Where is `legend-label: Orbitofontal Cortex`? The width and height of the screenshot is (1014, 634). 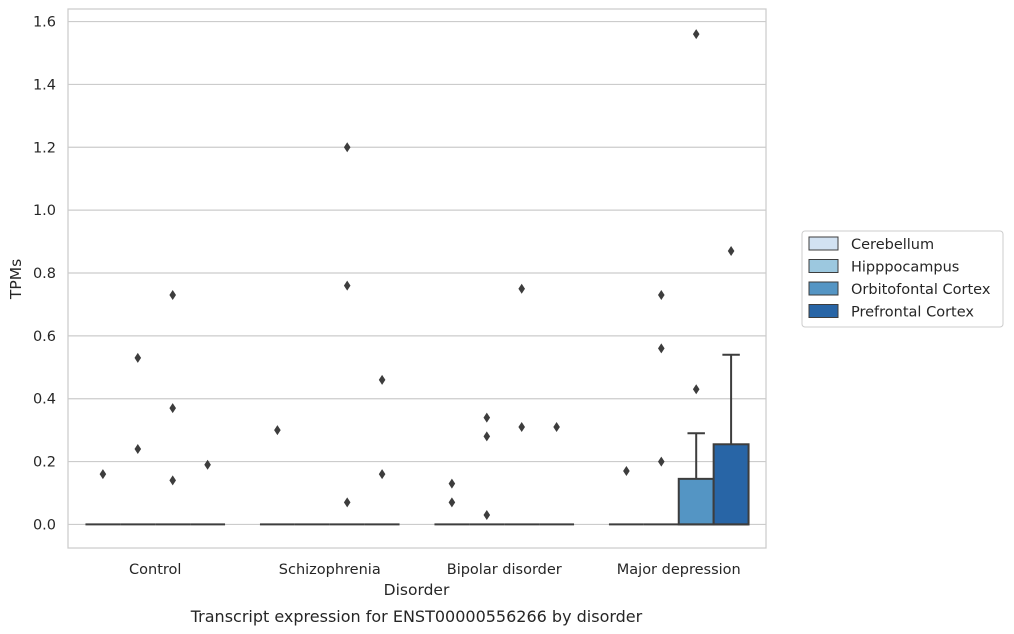
legend-label: Orbitofontal Cortex is located at coordinates (921, 290).